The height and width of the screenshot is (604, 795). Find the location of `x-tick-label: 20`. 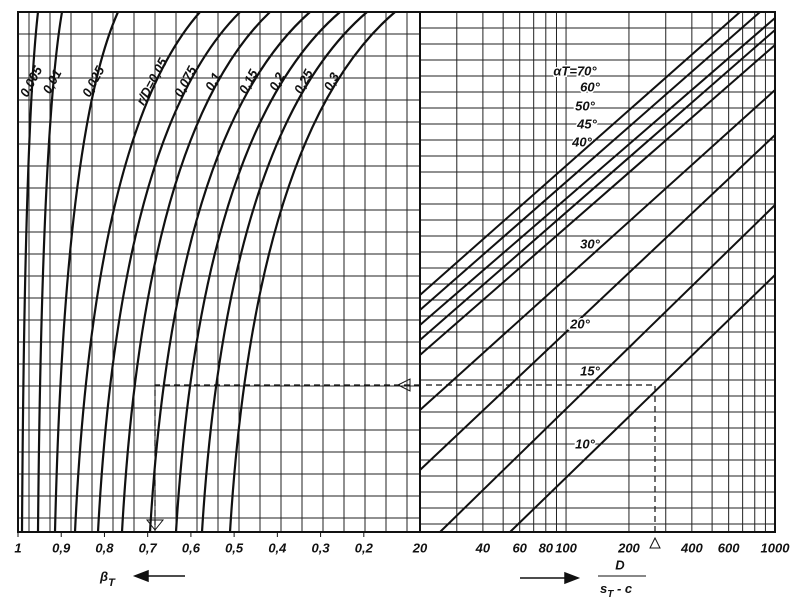

x-tick-label: 20 is located at coordinates (420, 547).